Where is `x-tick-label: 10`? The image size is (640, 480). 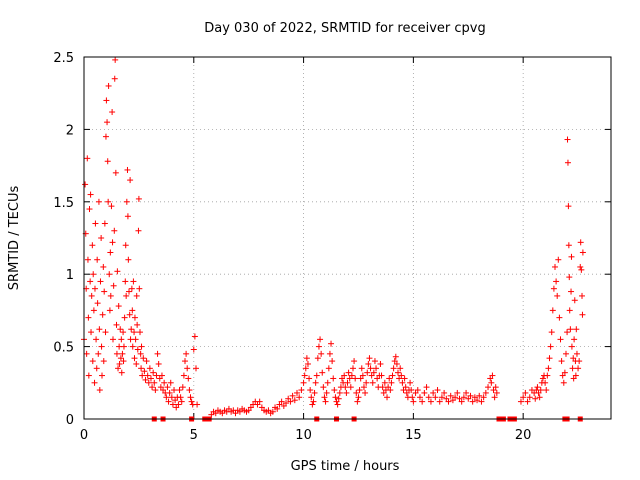 x-tick-label: 10 is located at coordinates (303, 435).